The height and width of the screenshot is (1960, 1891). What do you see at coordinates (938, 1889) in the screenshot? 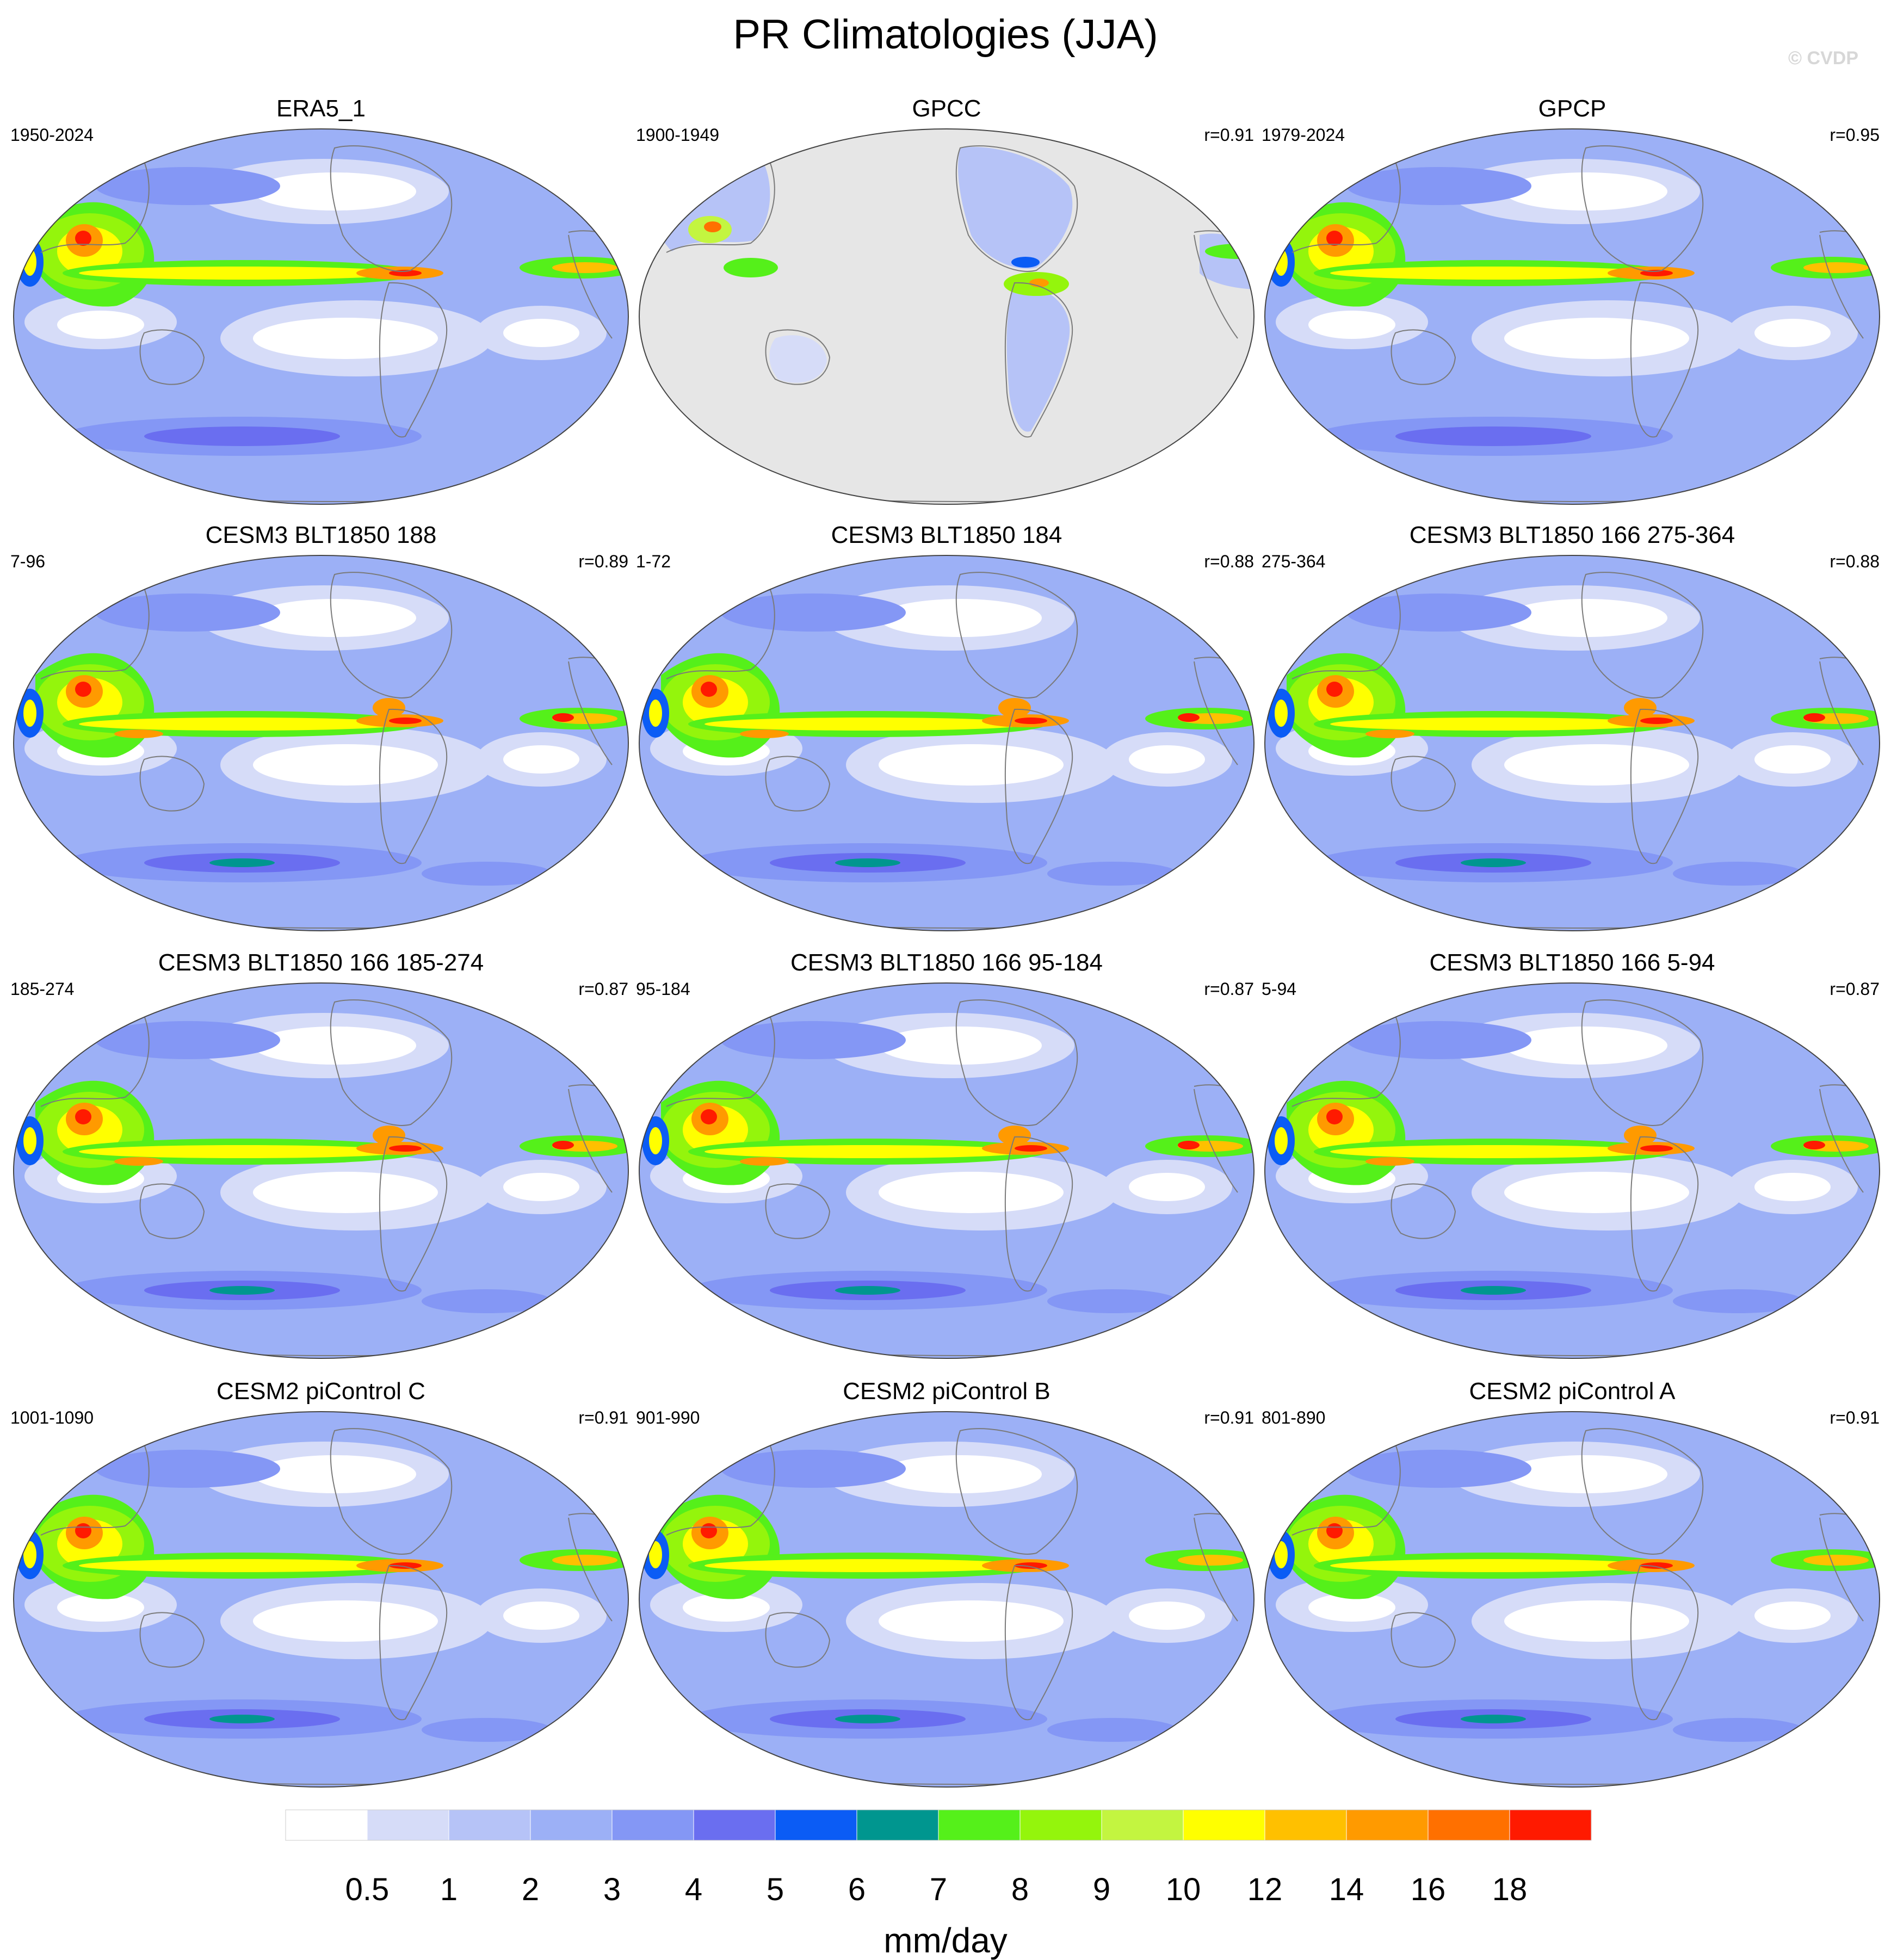
I see `colorbar-tick-label: 7` at bounding box center [938, 1889].